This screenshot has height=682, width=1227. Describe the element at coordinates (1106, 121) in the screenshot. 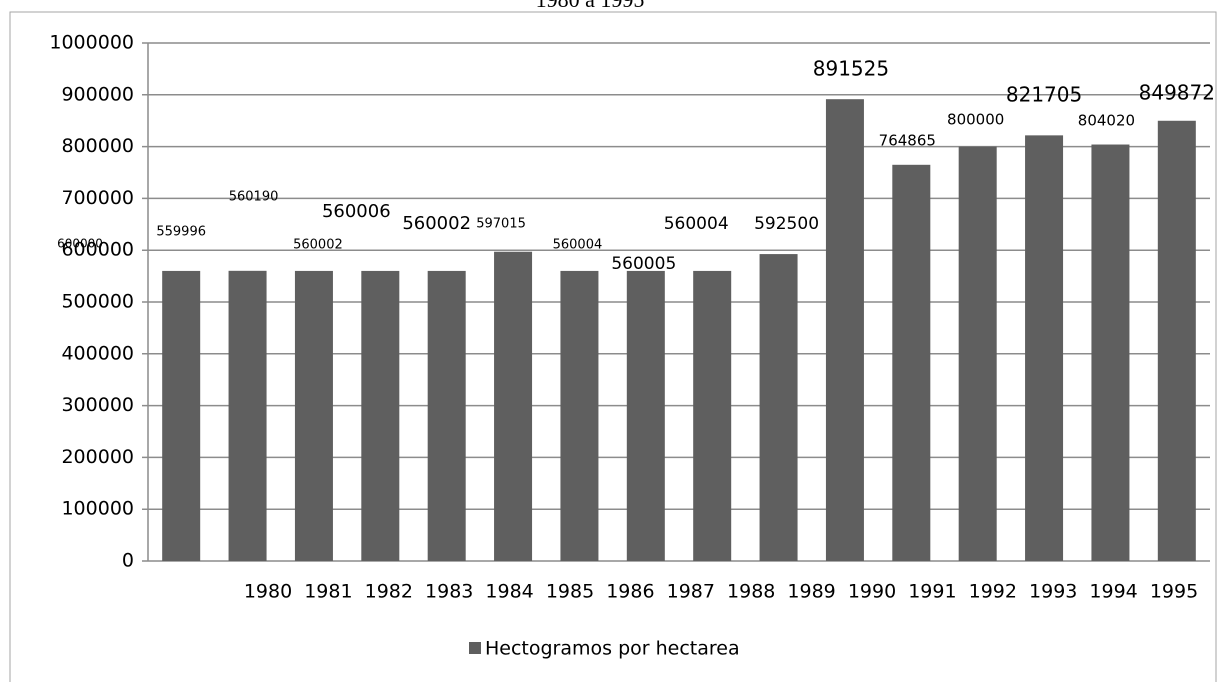

I see `data-label: 804020` at that location.